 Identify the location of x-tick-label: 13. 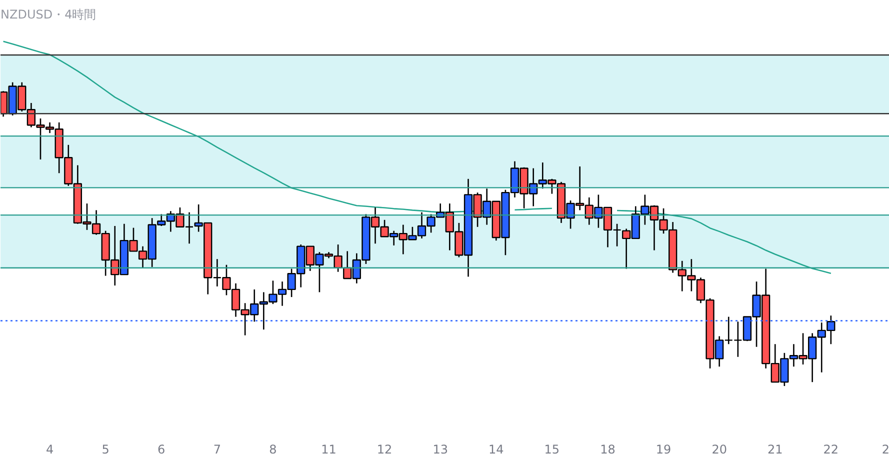
(440, 449).